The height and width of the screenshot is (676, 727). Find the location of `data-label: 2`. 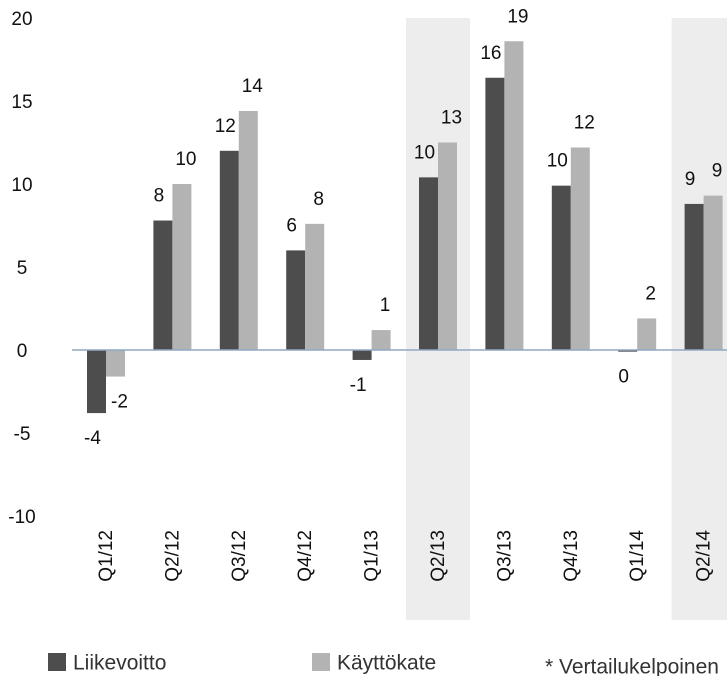

data-label: 2 is located at coordinates (650, 293).